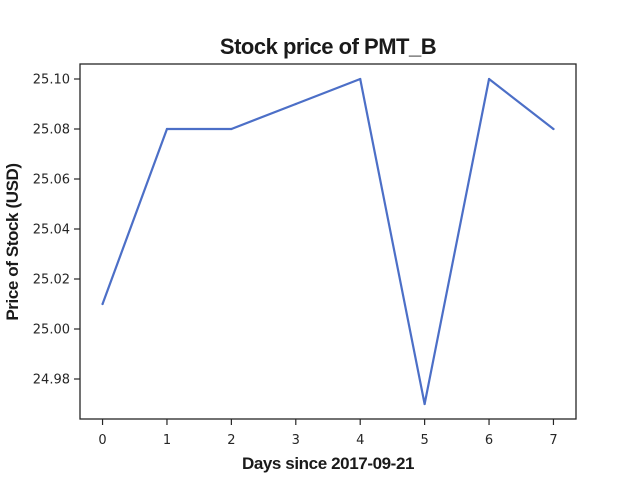 The width and height of the screenshot is (640, 480). Describe the element at coordinates (51, 230) in the screenshot. I see `y-tick-label: 25.04` at that location.